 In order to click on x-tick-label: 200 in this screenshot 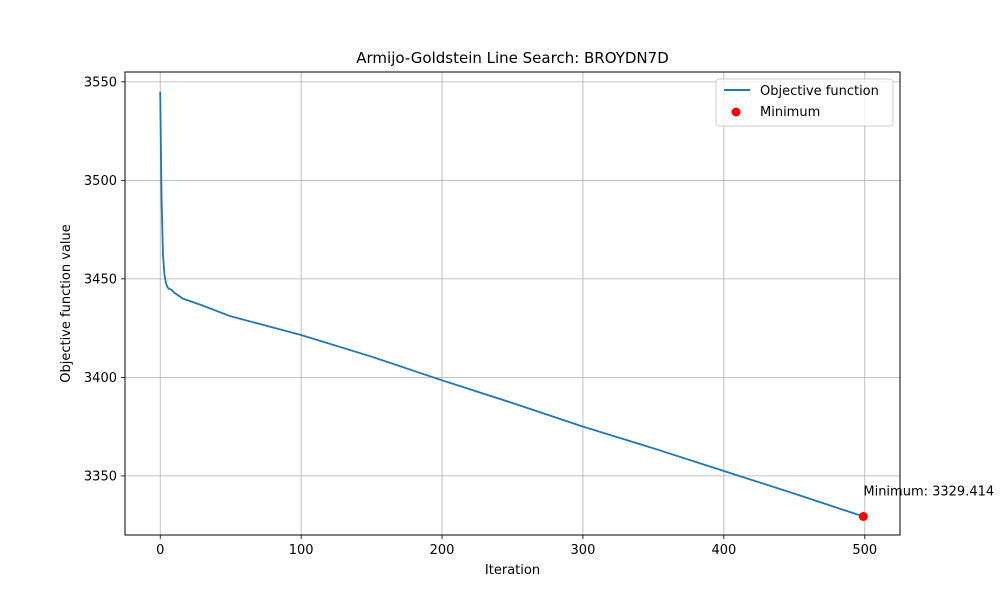, I will do `click(442, 550)`.